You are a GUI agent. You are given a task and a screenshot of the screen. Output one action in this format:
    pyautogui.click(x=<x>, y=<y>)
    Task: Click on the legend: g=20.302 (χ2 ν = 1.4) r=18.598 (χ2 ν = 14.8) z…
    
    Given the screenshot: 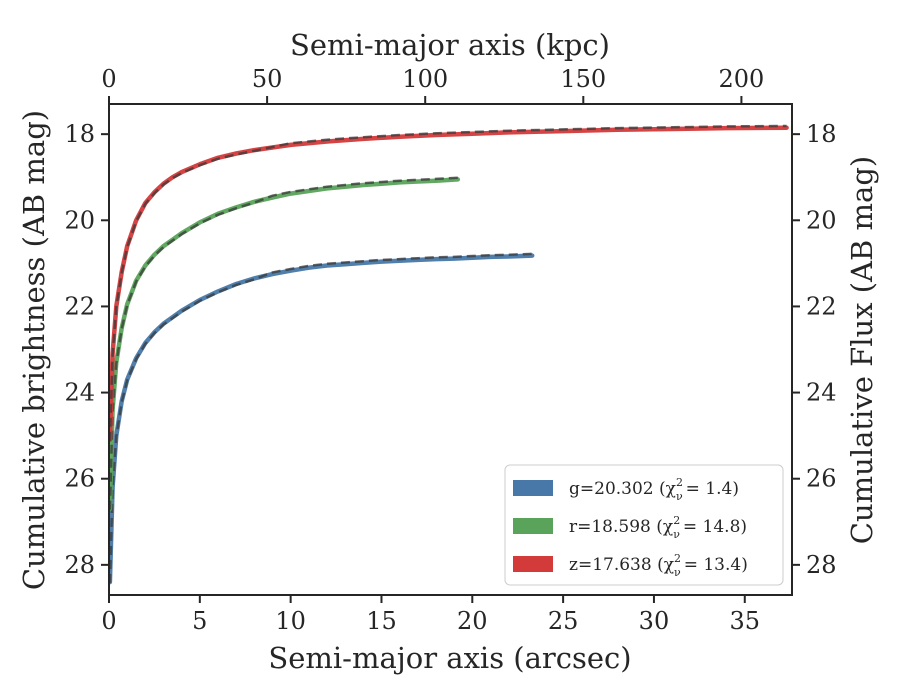 What is the action you would take?
    pyautogui.click(x=644, y=525)
    